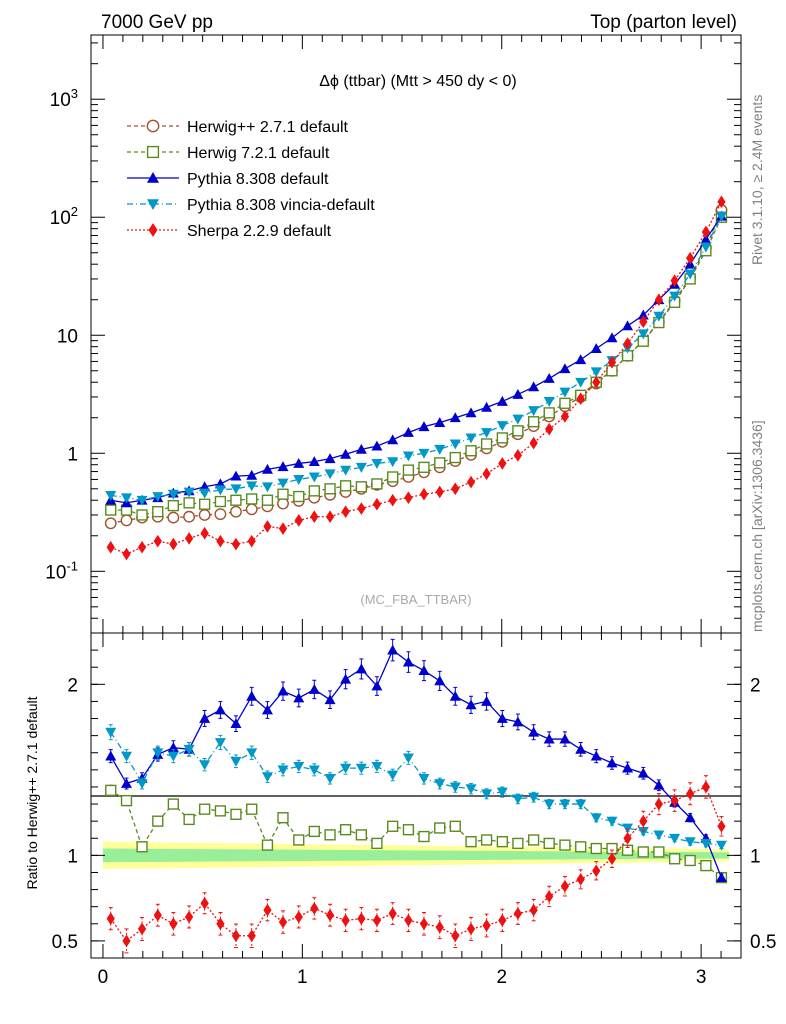 This screenshot has height=1024, width=786. I want to click on ratio-series-pythia-8-308-vincia-default, so click(416, 787).